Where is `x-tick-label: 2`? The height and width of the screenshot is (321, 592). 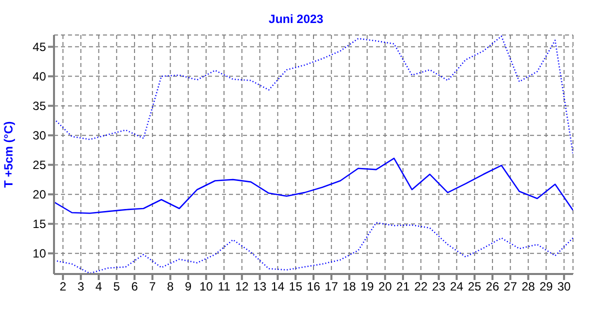
x-tick-label: 2 is located at coordinates (63, 287).